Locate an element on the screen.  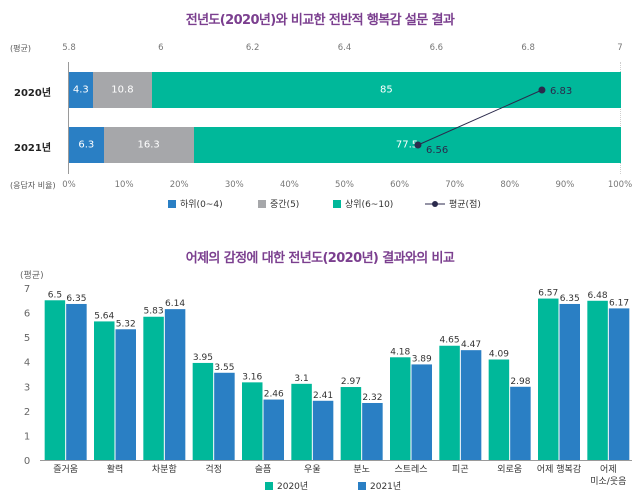
chart1-legend-average: 평균(점) is located at coordinates (453, 203).